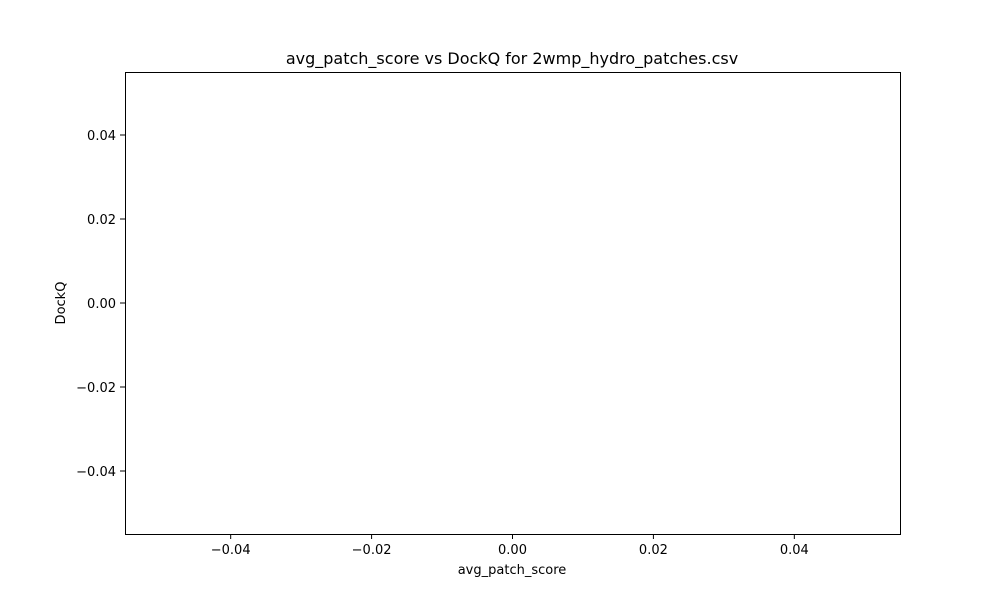  I want to click on x-tick-label: 0.02, so click(653, 550).